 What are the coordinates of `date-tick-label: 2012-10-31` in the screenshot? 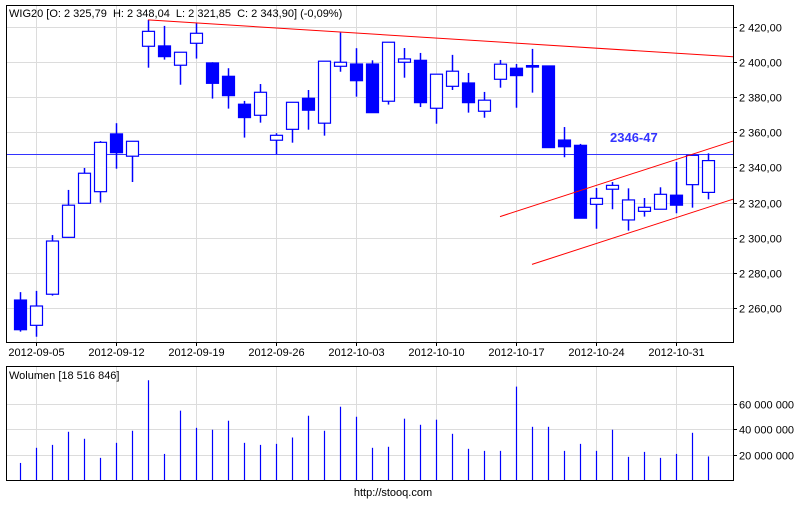 It's located at (676, 353).